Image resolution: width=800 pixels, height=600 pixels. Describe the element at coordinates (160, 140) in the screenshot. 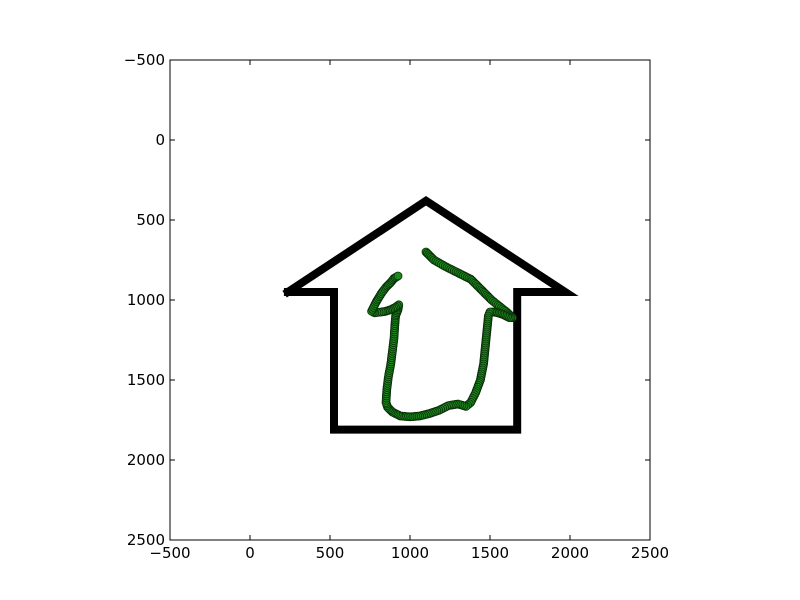

I see `y-tick-label: 0` at that location.